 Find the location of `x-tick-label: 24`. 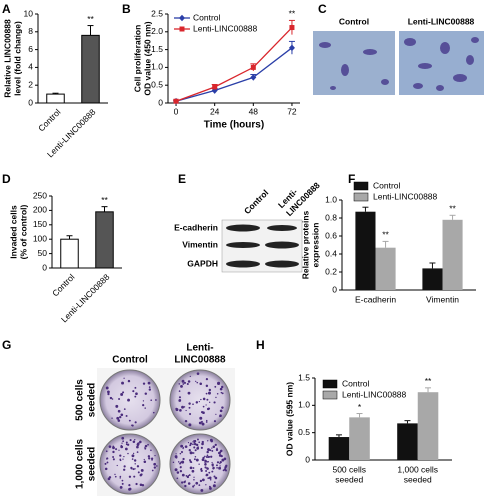

x-tick-label: 24 is located at coordinates (215, 111).